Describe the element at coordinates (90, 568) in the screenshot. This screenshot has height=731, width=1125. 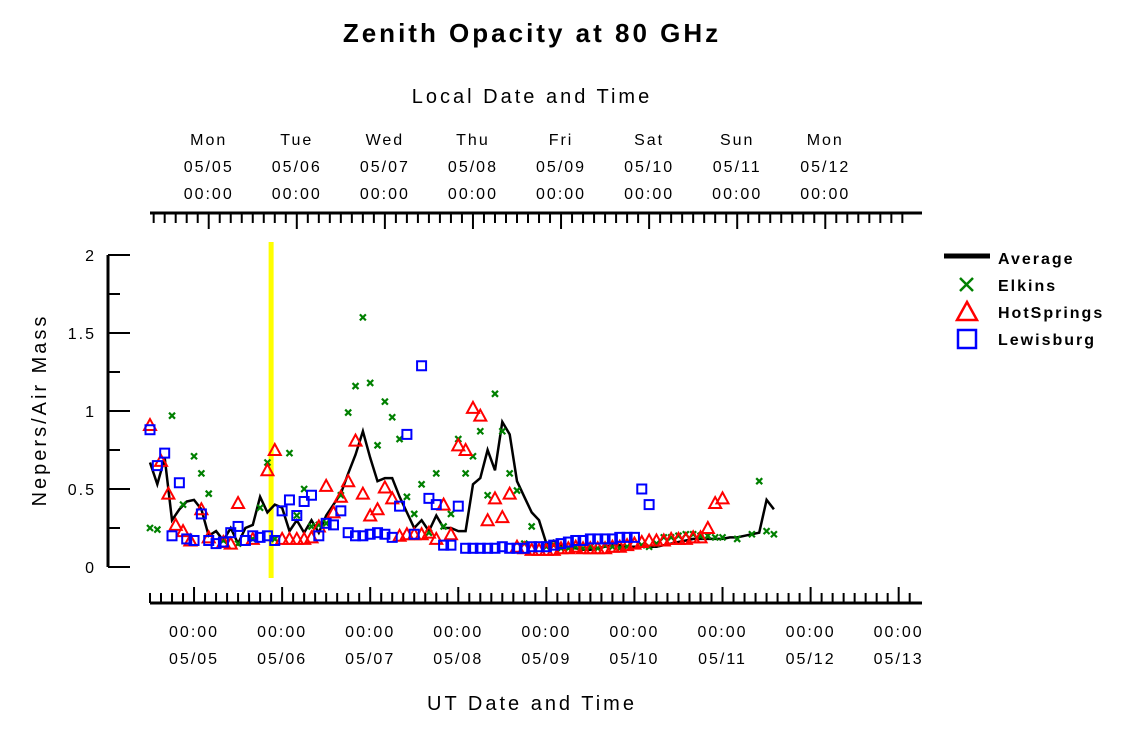
I see `y-tick-label: 0` at that location.